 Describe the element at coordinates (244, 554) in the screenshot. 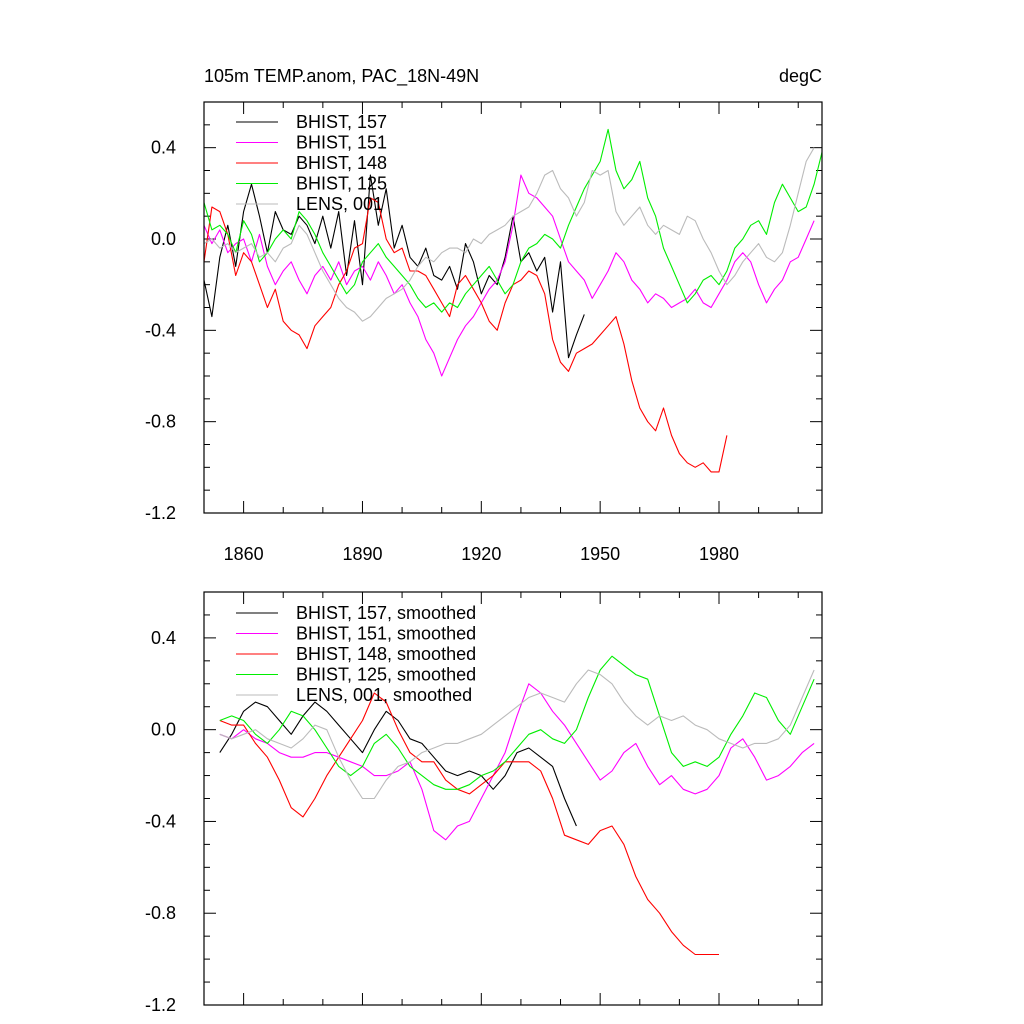

I see `x-tick-label: 1860` at that location.